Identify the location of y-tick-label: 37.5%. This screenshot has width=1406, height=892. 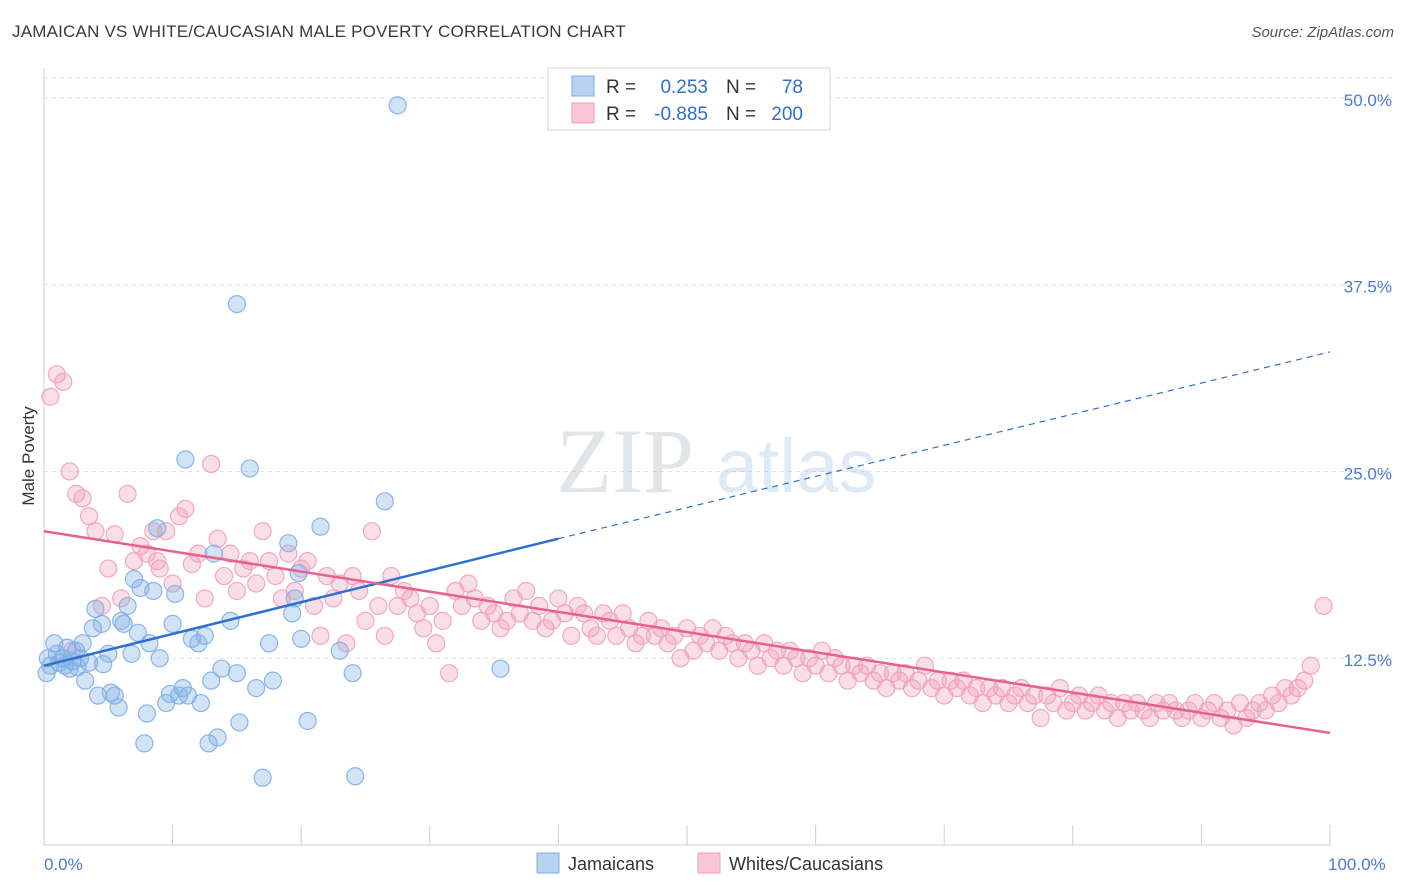
(1368, 287).